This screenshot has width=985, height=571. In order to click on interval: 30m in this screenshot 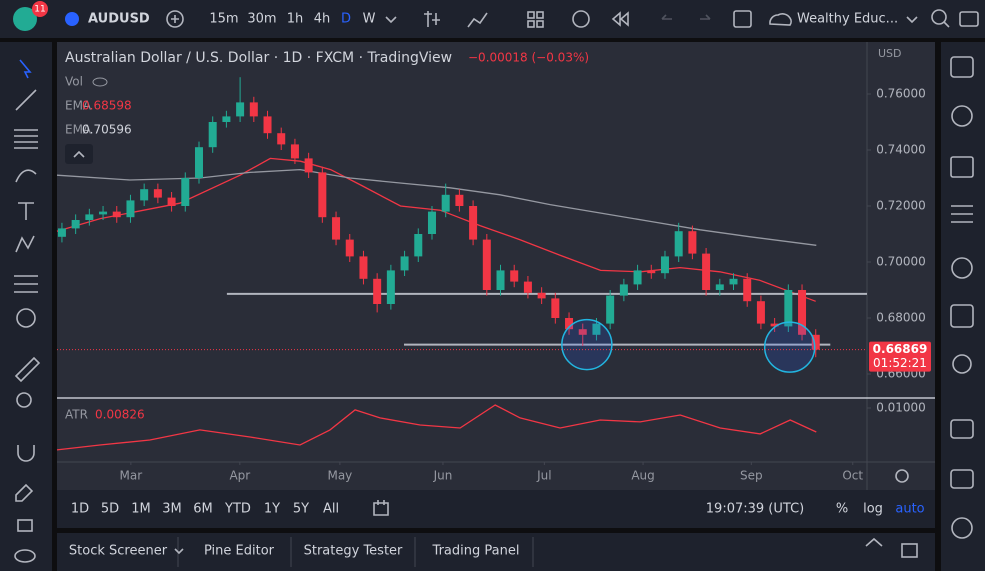, I will do `click(261, 19)`.